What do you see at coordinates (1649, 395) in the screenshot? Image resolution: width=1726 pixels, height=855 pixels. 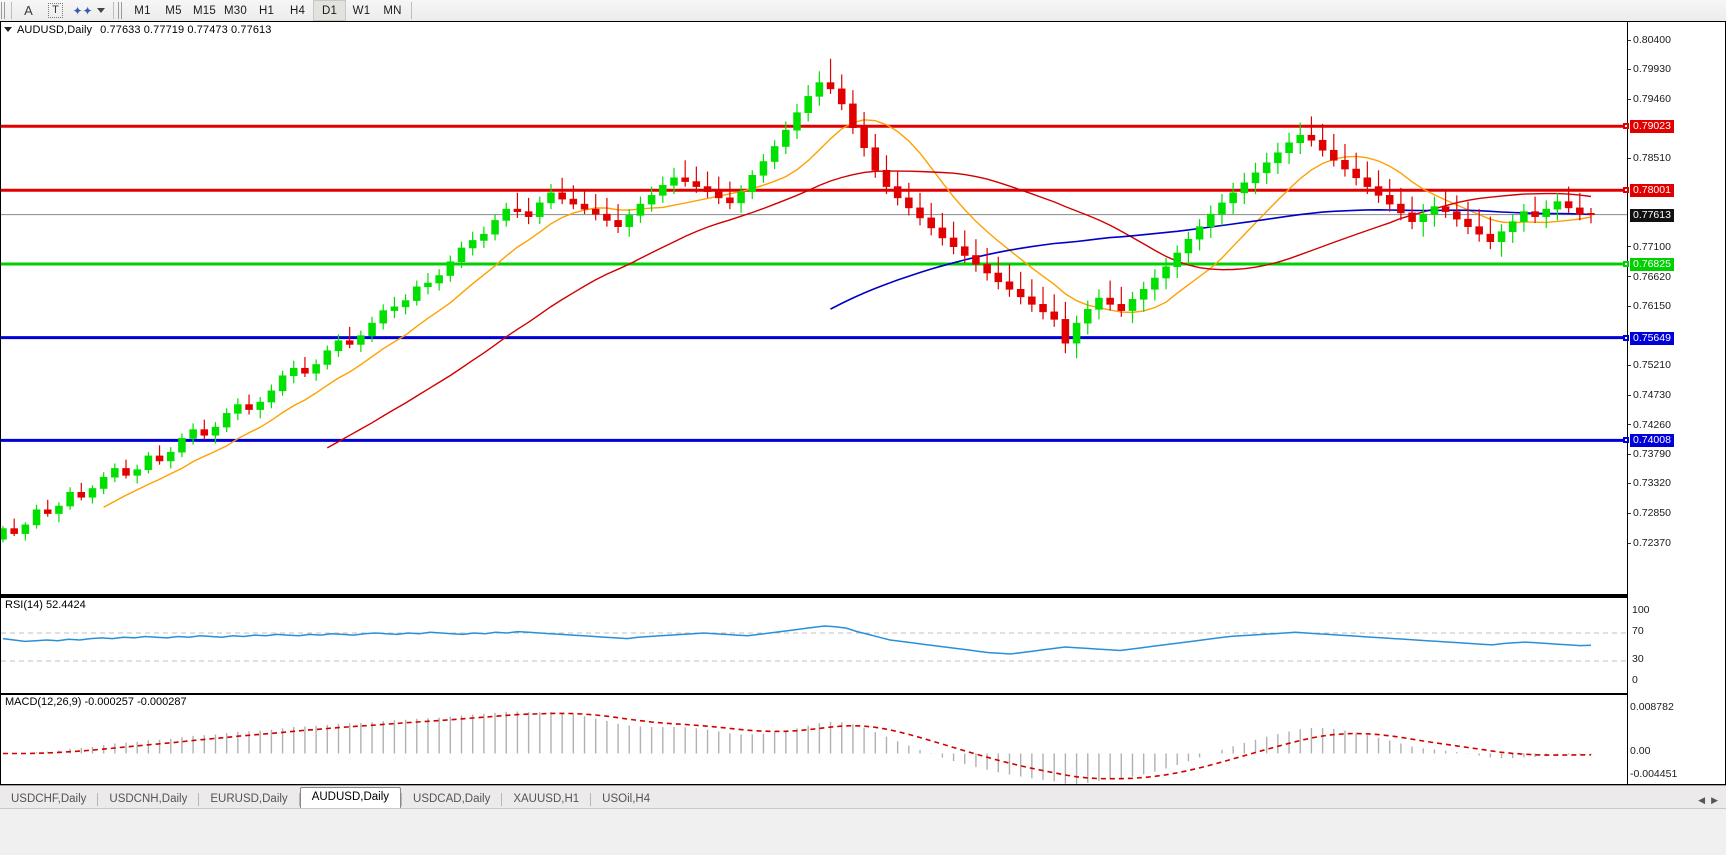 I see `price-tick: 0.74730` at bounding box center [1649, 395].